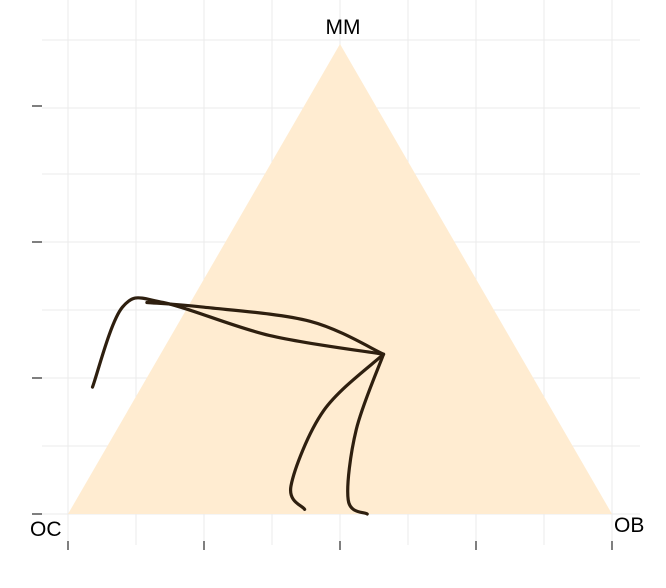 The height and width of the screenshot is (588, 666). Describe the element at coordinates (46, 529) in the screenshot. I see `vertex-label-oc: OC` at that location.